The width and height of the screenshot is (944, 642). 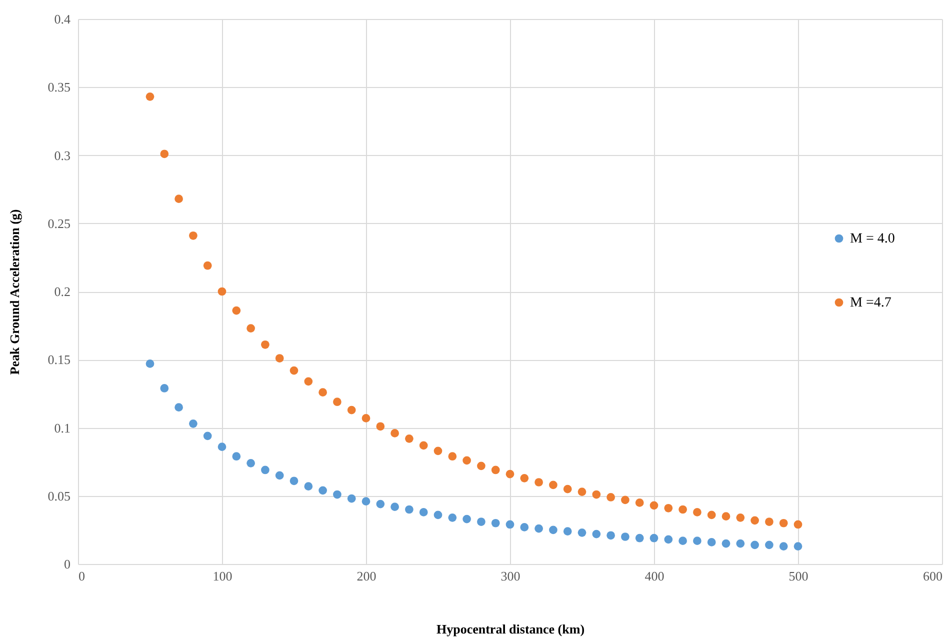 What do you see at coordinates (67, 564) in the screenshot?
I see `y-tick-label: 0` at bounding box center [67, 564].